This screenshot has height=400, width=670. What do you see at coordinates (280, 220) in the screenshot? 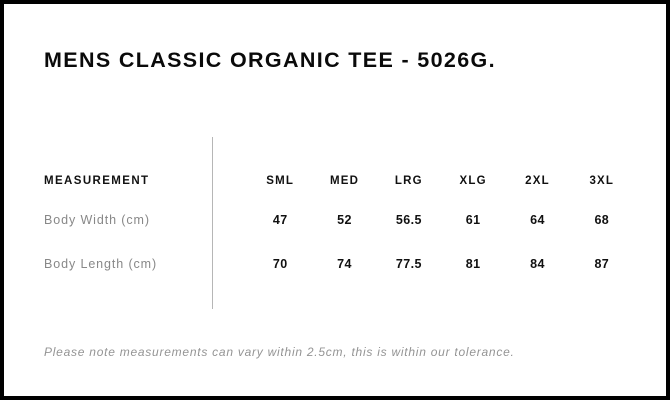
I see `cell-body-width-sml: 47` at bounding box center [280, 220].